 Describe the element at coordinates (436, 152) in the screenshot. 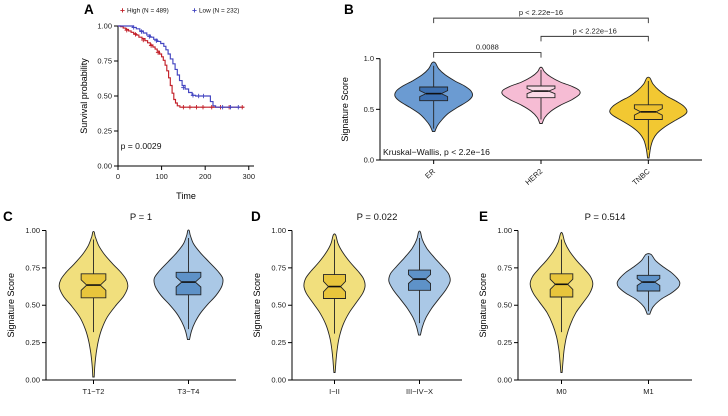

I see `kruskal-wallis-text: Kruskal−Wallis, p < 2.2e−16` at that location.